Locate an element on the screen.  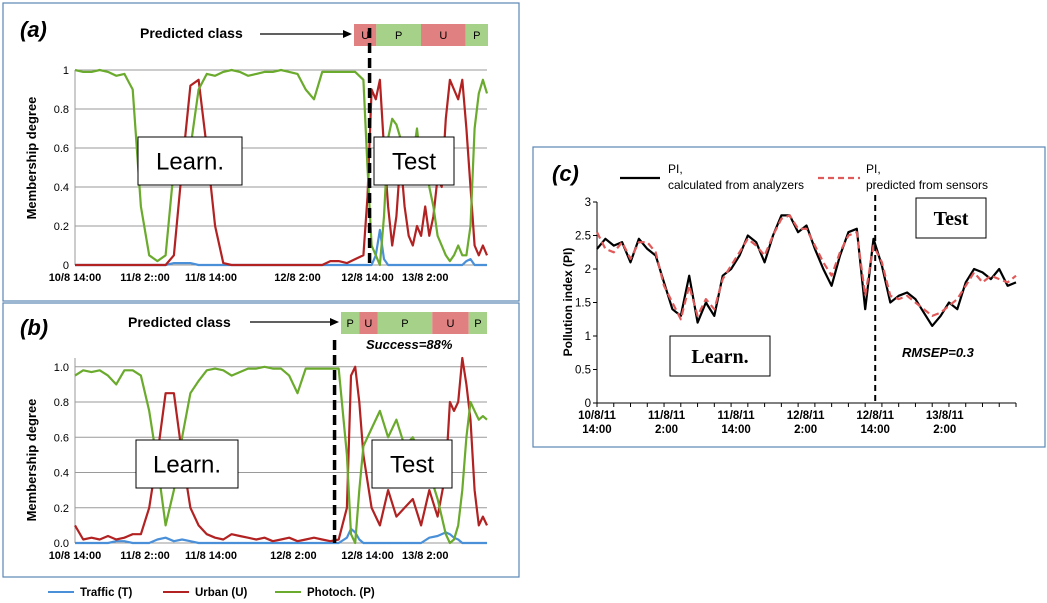
predicted-block-label-1: U is located at coordinates (368, 324).